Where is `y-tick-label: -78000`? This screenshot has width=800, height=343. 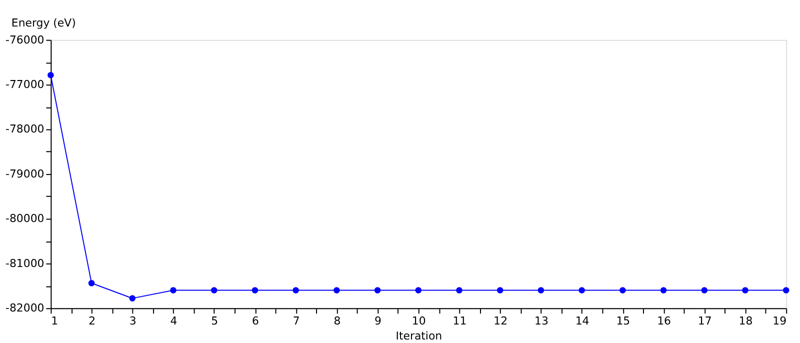
y-tick-label: -78000 is located at coordinates (25, 129).